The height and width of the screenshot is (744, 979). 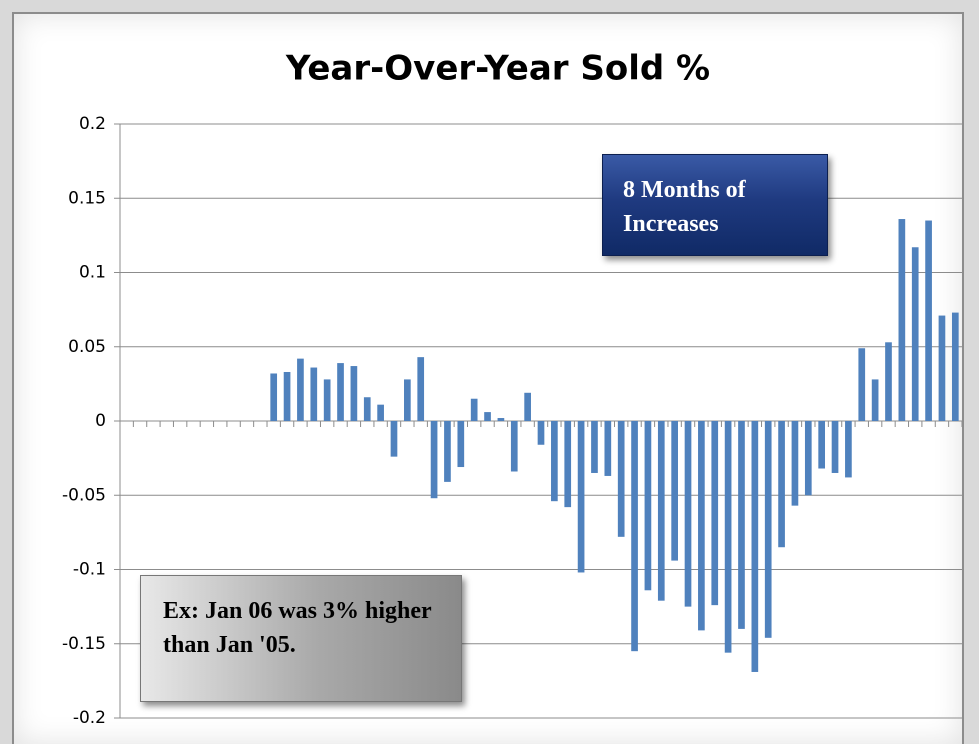 I want to click on chart-title: Year-Over-Year Sold %, so click(x=497, y=69).